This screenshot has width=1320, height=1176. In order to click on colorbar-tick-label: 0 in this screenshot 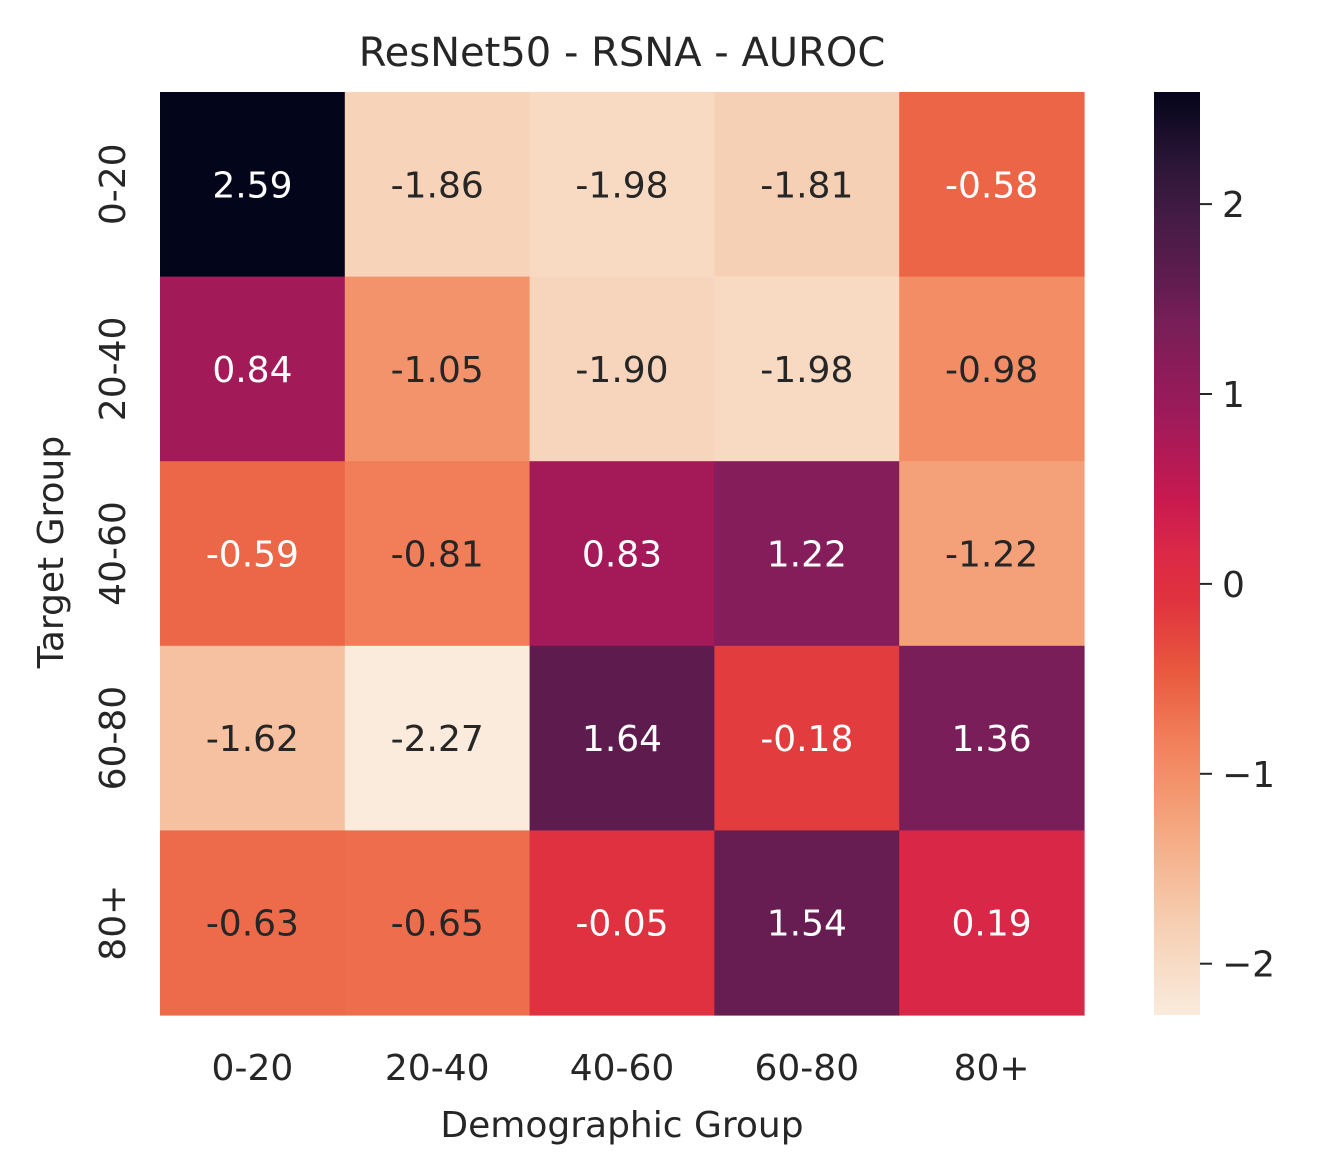, I will do `click(1233, 585)`.